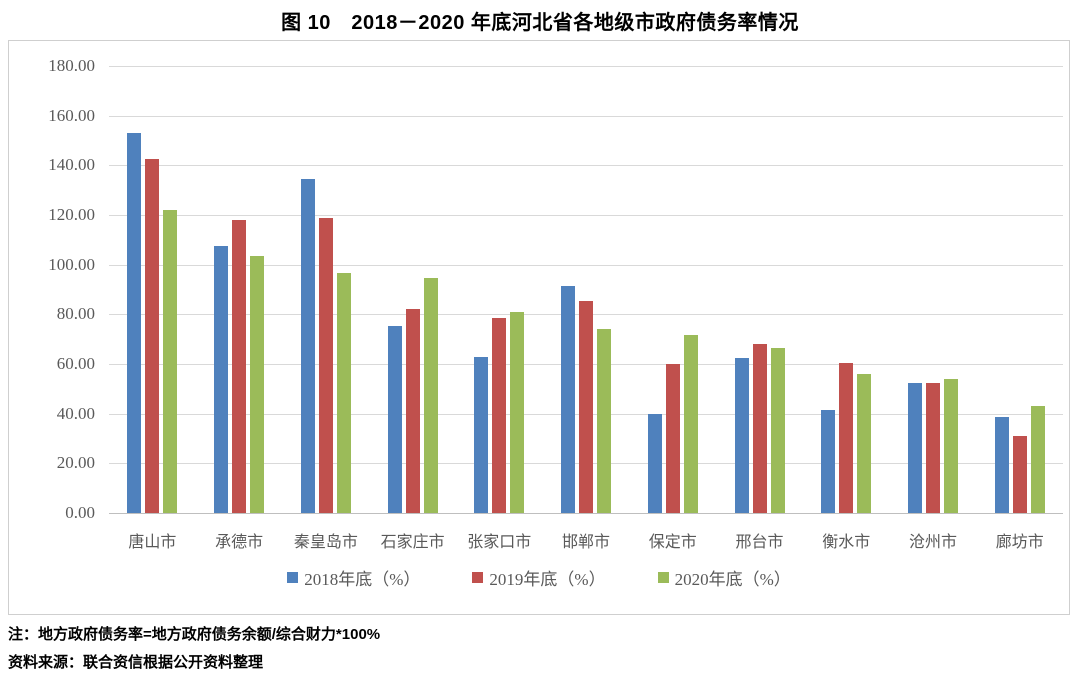 The width and height of the screenshot is (1080, 690). Describe the element at coordinates (932, 542) in the screenshot. I see `x-tick-label: 沧州市` at that location.